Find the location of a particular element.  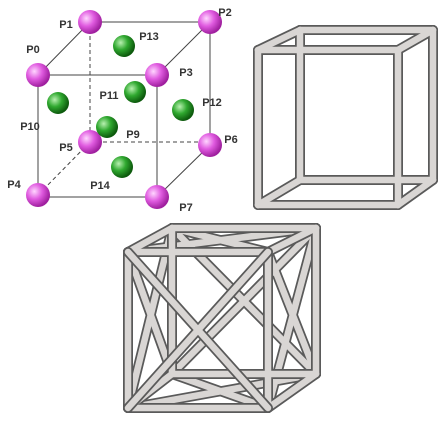

atom-label: P13 is located at coordinates (149, 37).